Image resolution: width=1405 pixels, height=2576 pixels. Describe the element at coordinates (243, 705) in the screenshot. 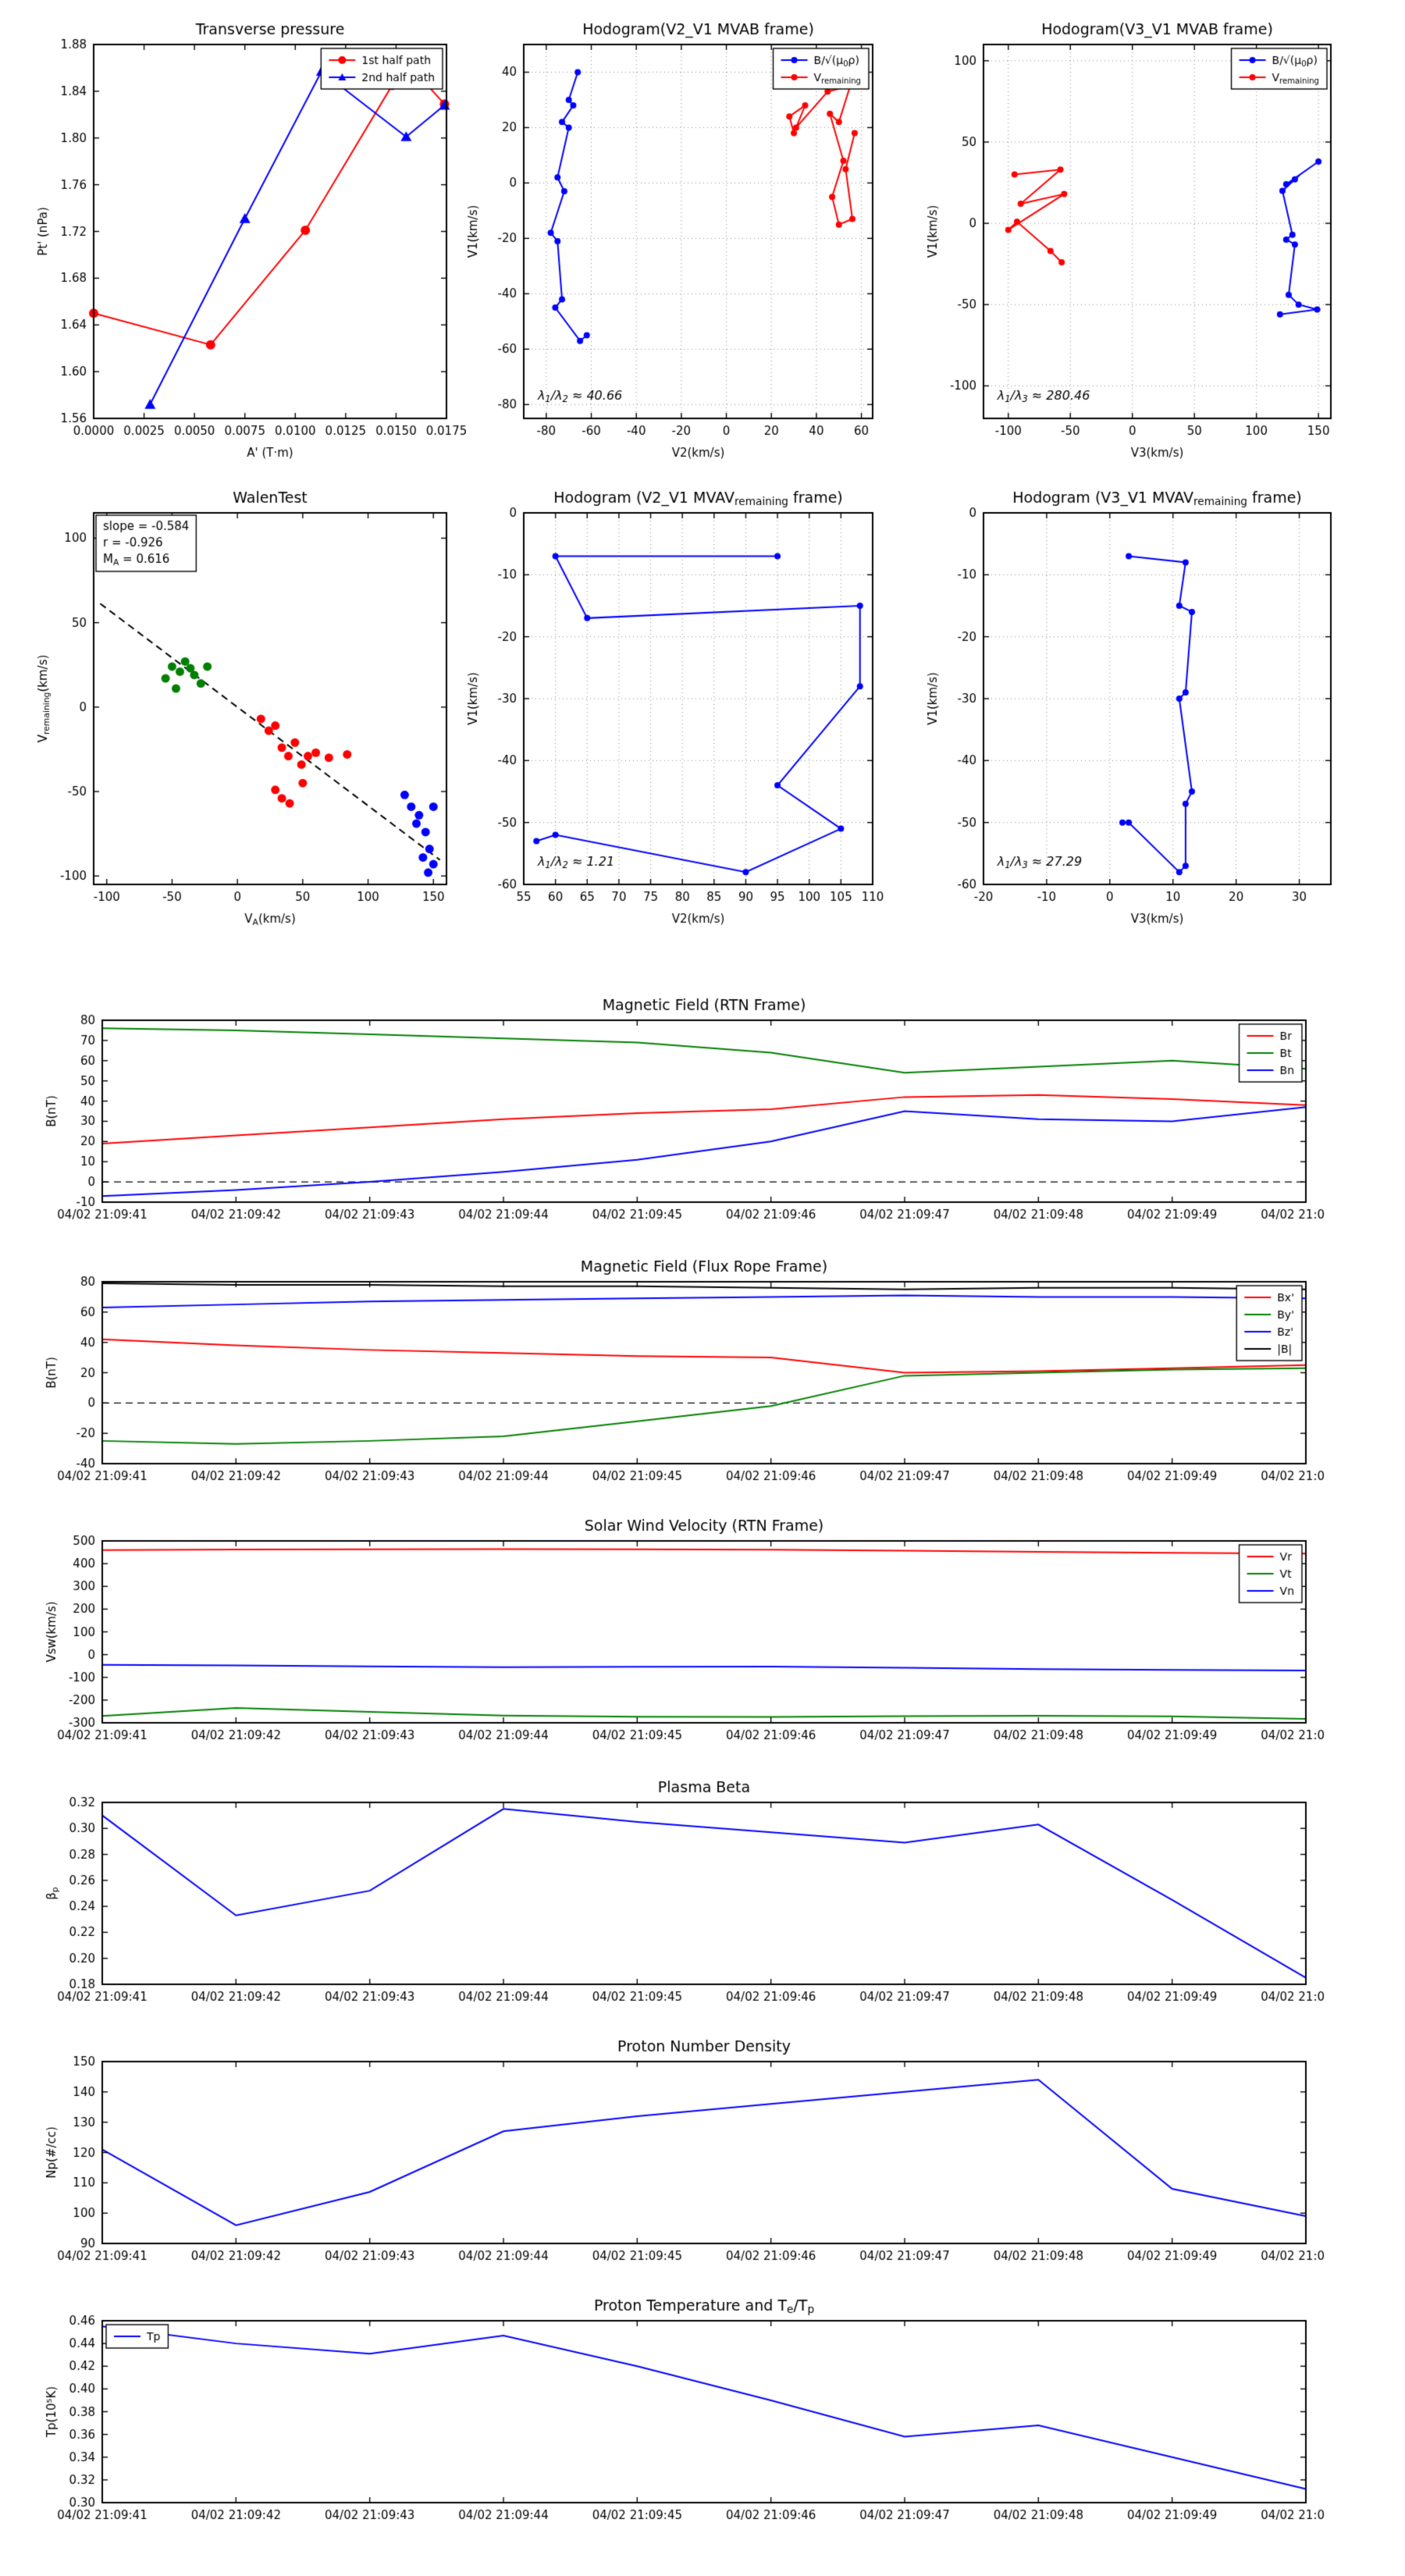

I see `walen-test-plot` at that location.